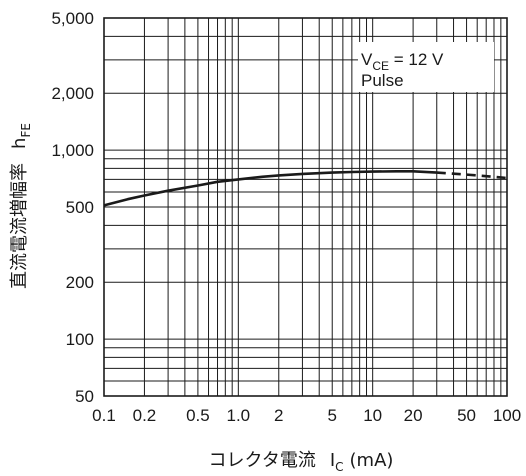  Describe the element at coordinates (21, 206) in the screenshot. I see `y-axis-label: 直流電流増幅率hFE` at that location.